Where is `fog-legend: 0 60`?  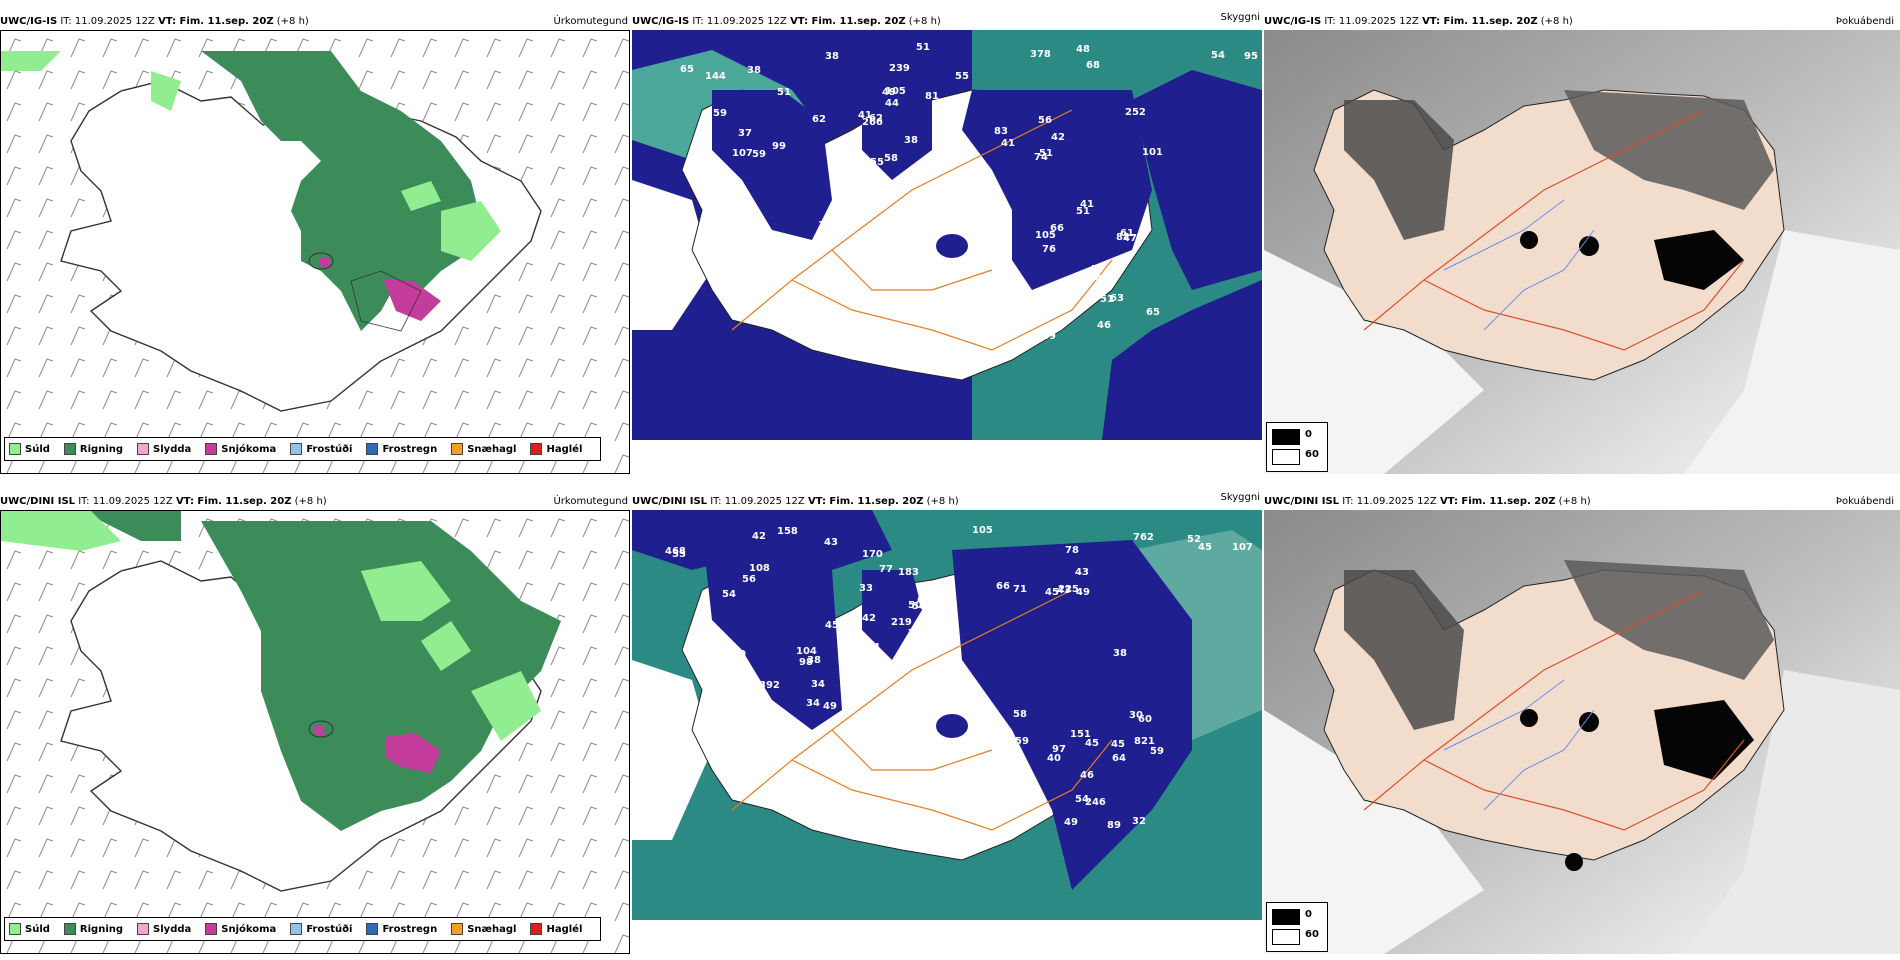 fog-legend: 0 60 is located at coordinates (1297, 927).